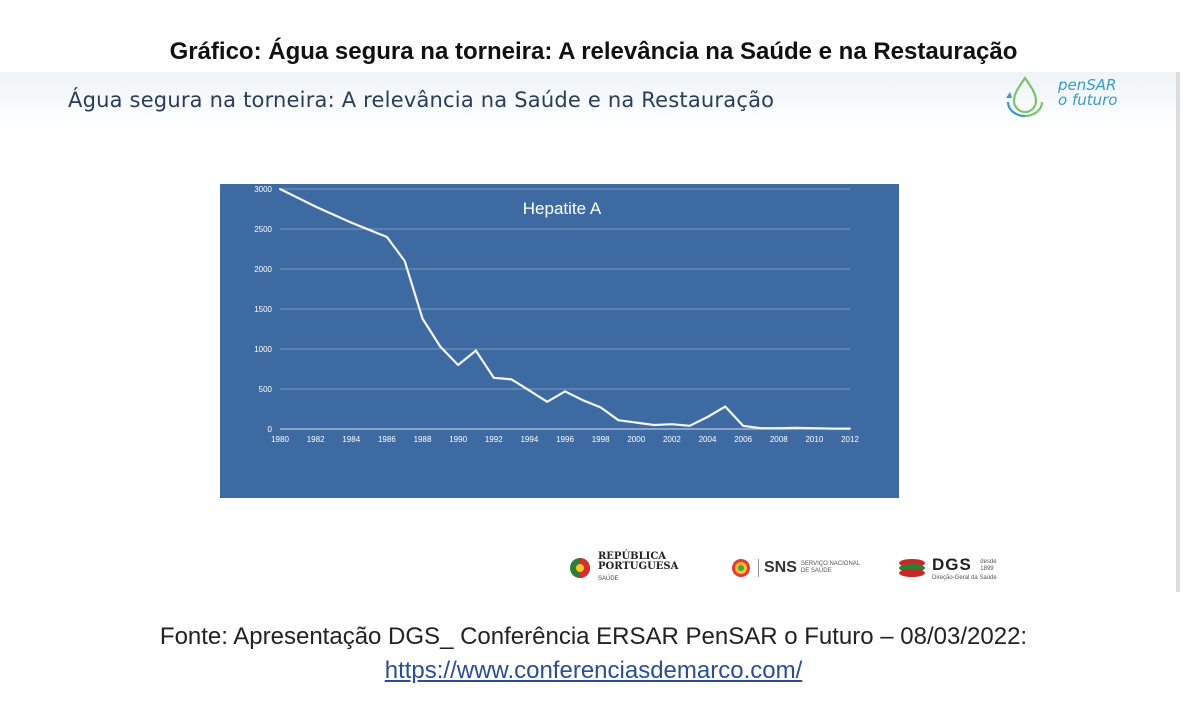  What do you see at coordinates (387, 439) in the screenshot?
I see `x-tick-label: 1986` at bounding box center [387, 439].